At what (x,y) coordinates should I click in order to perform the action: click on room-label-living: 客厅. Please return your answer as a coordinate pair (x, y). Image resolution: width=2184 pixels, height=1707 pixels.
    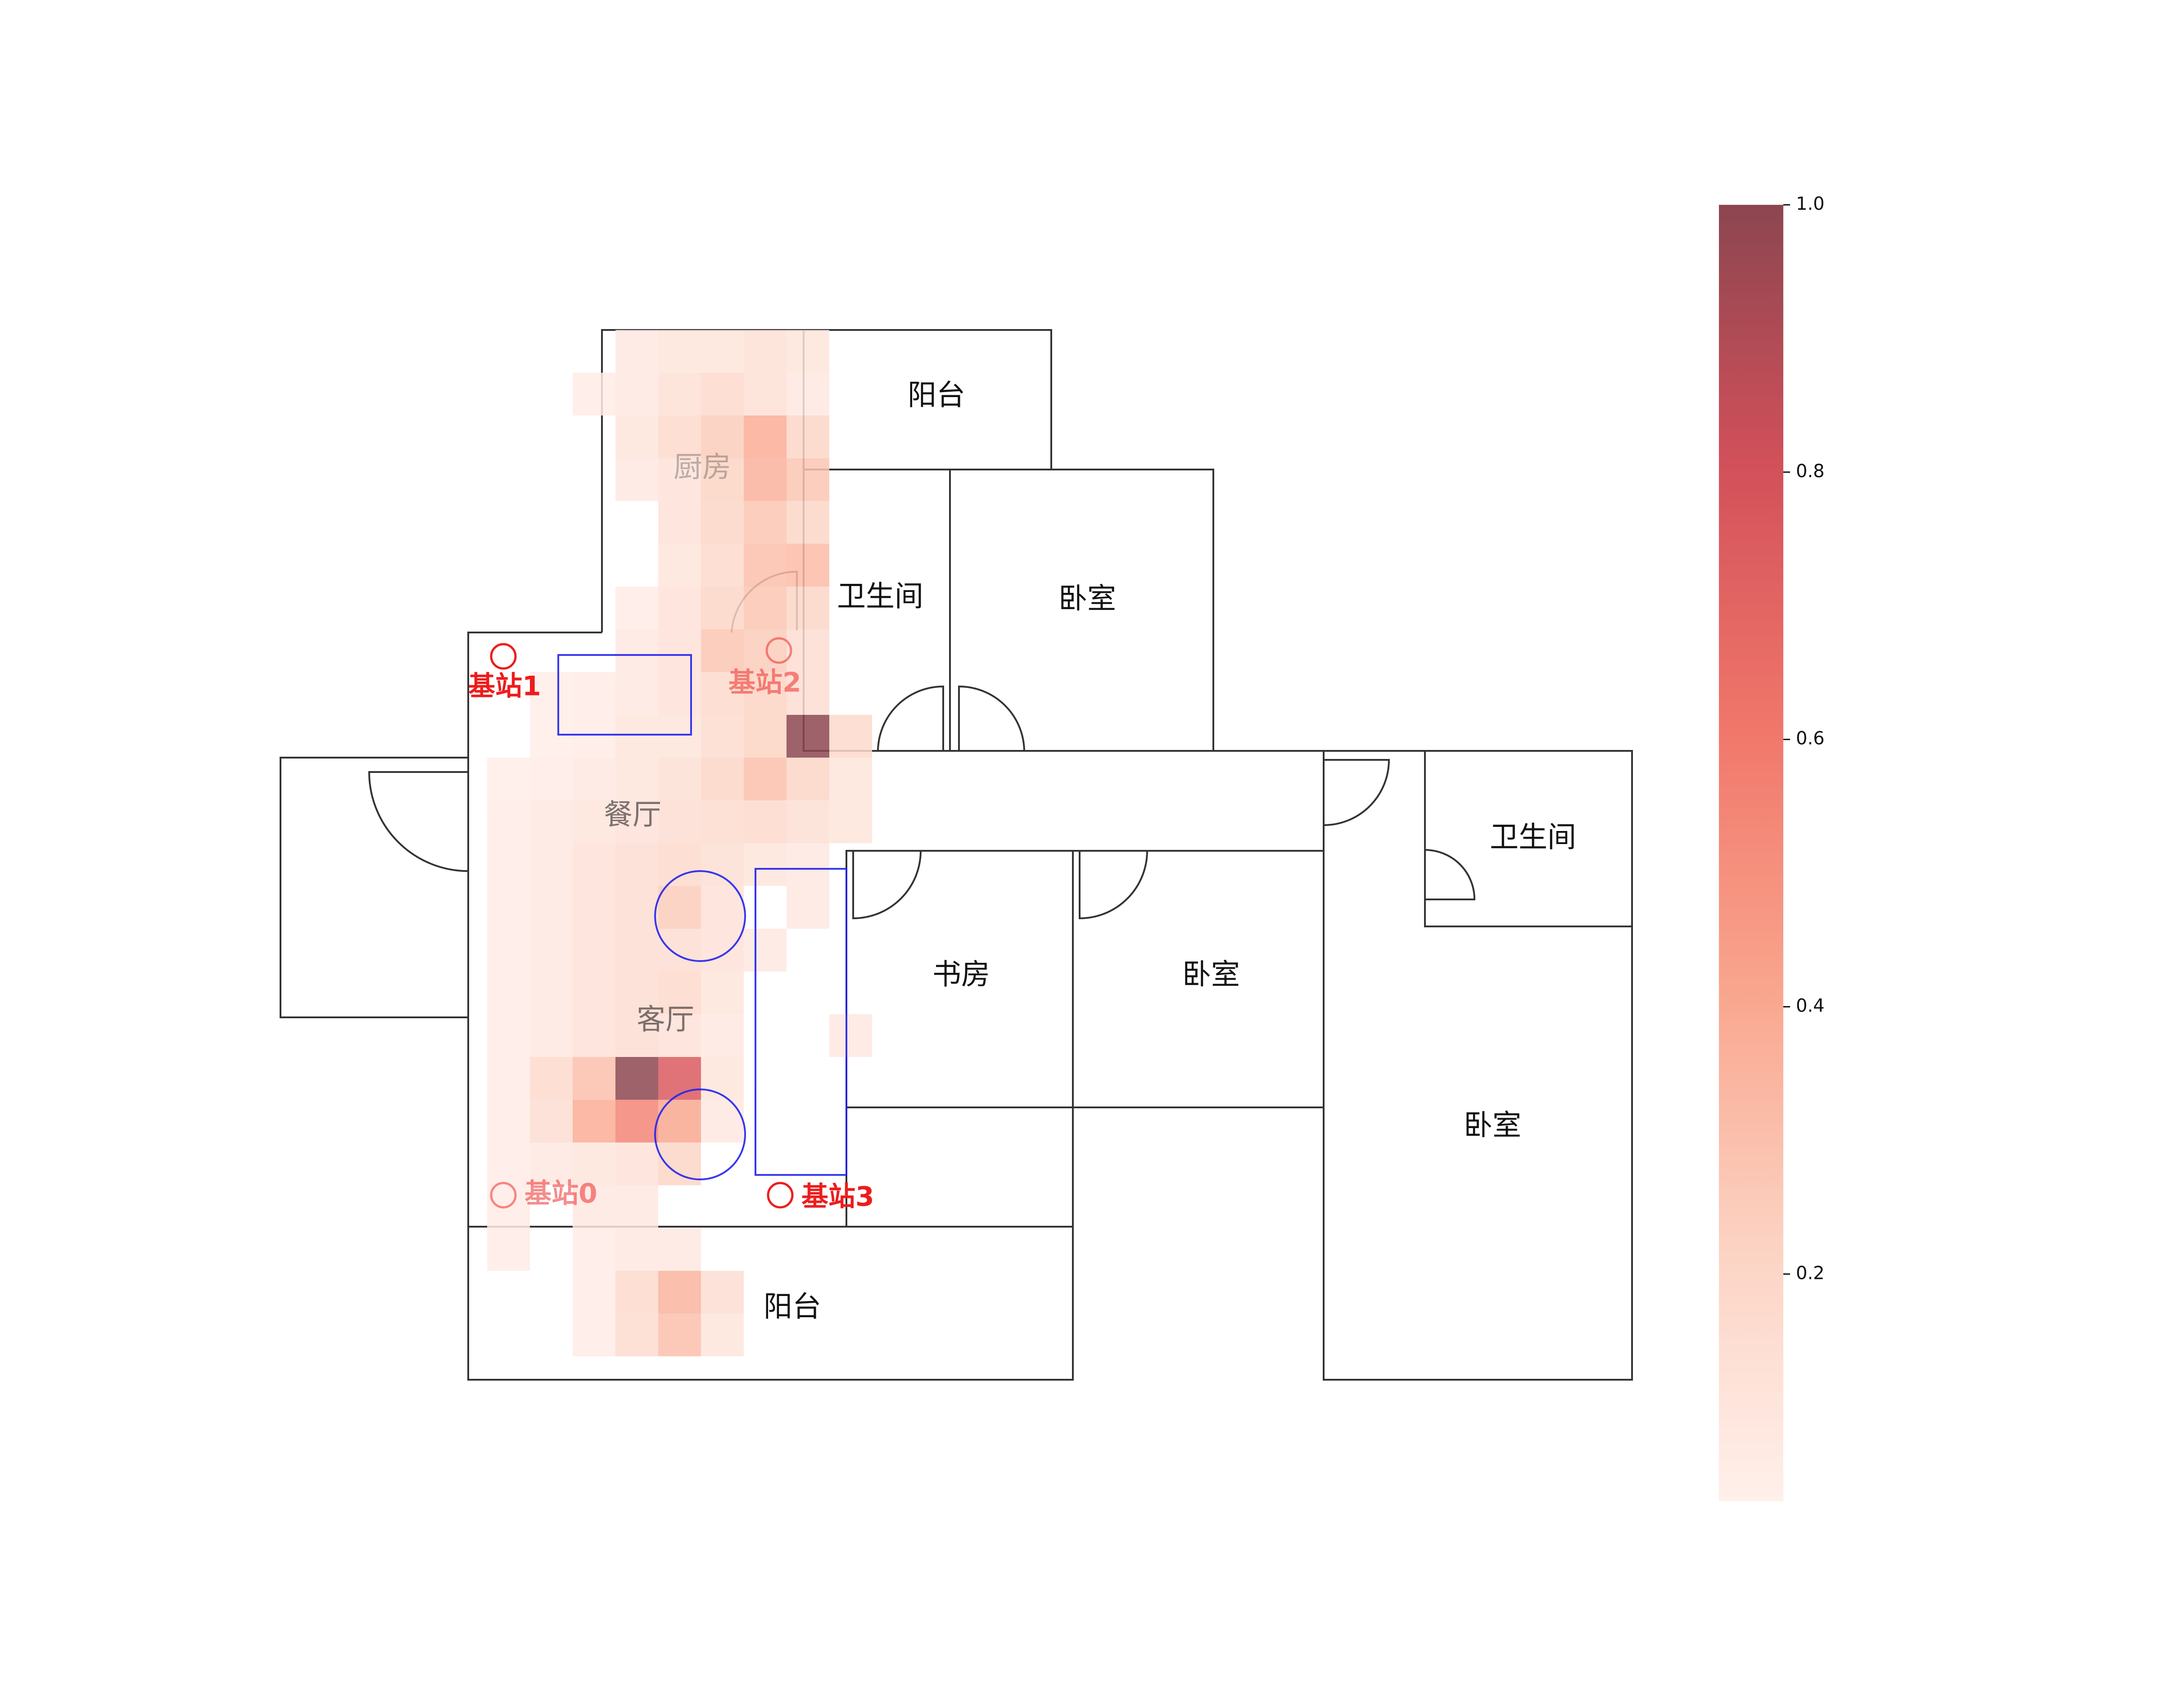
    Looking at the image, I should click on (666, 1020).